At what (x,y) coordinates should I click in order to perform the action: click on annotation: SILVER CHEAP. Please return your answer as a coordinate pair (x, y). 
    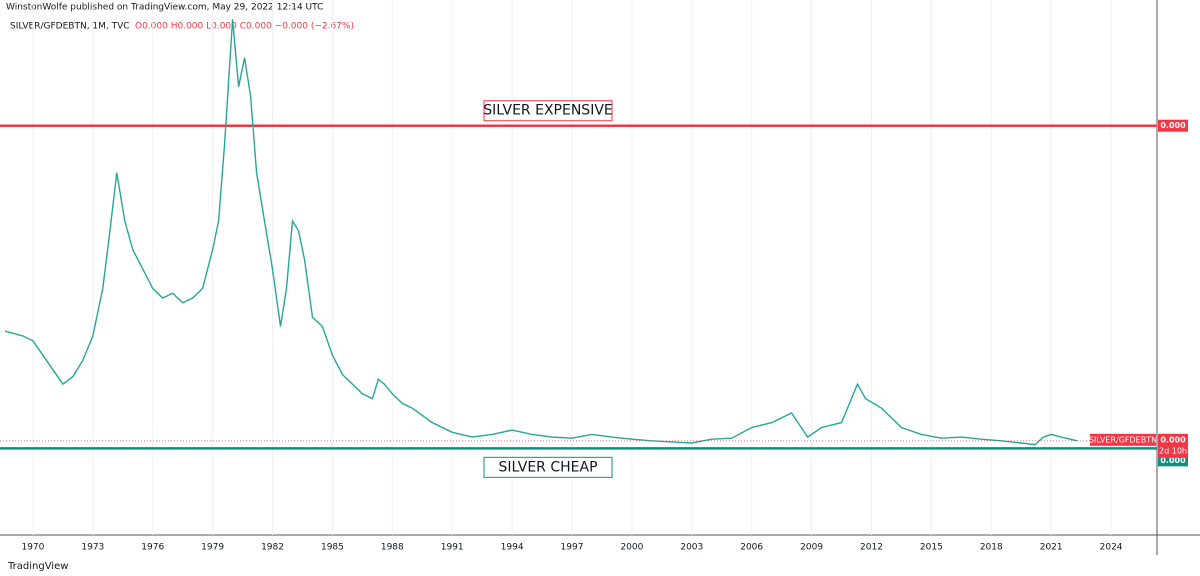
    Looking at the image, I should click on (547, 467).